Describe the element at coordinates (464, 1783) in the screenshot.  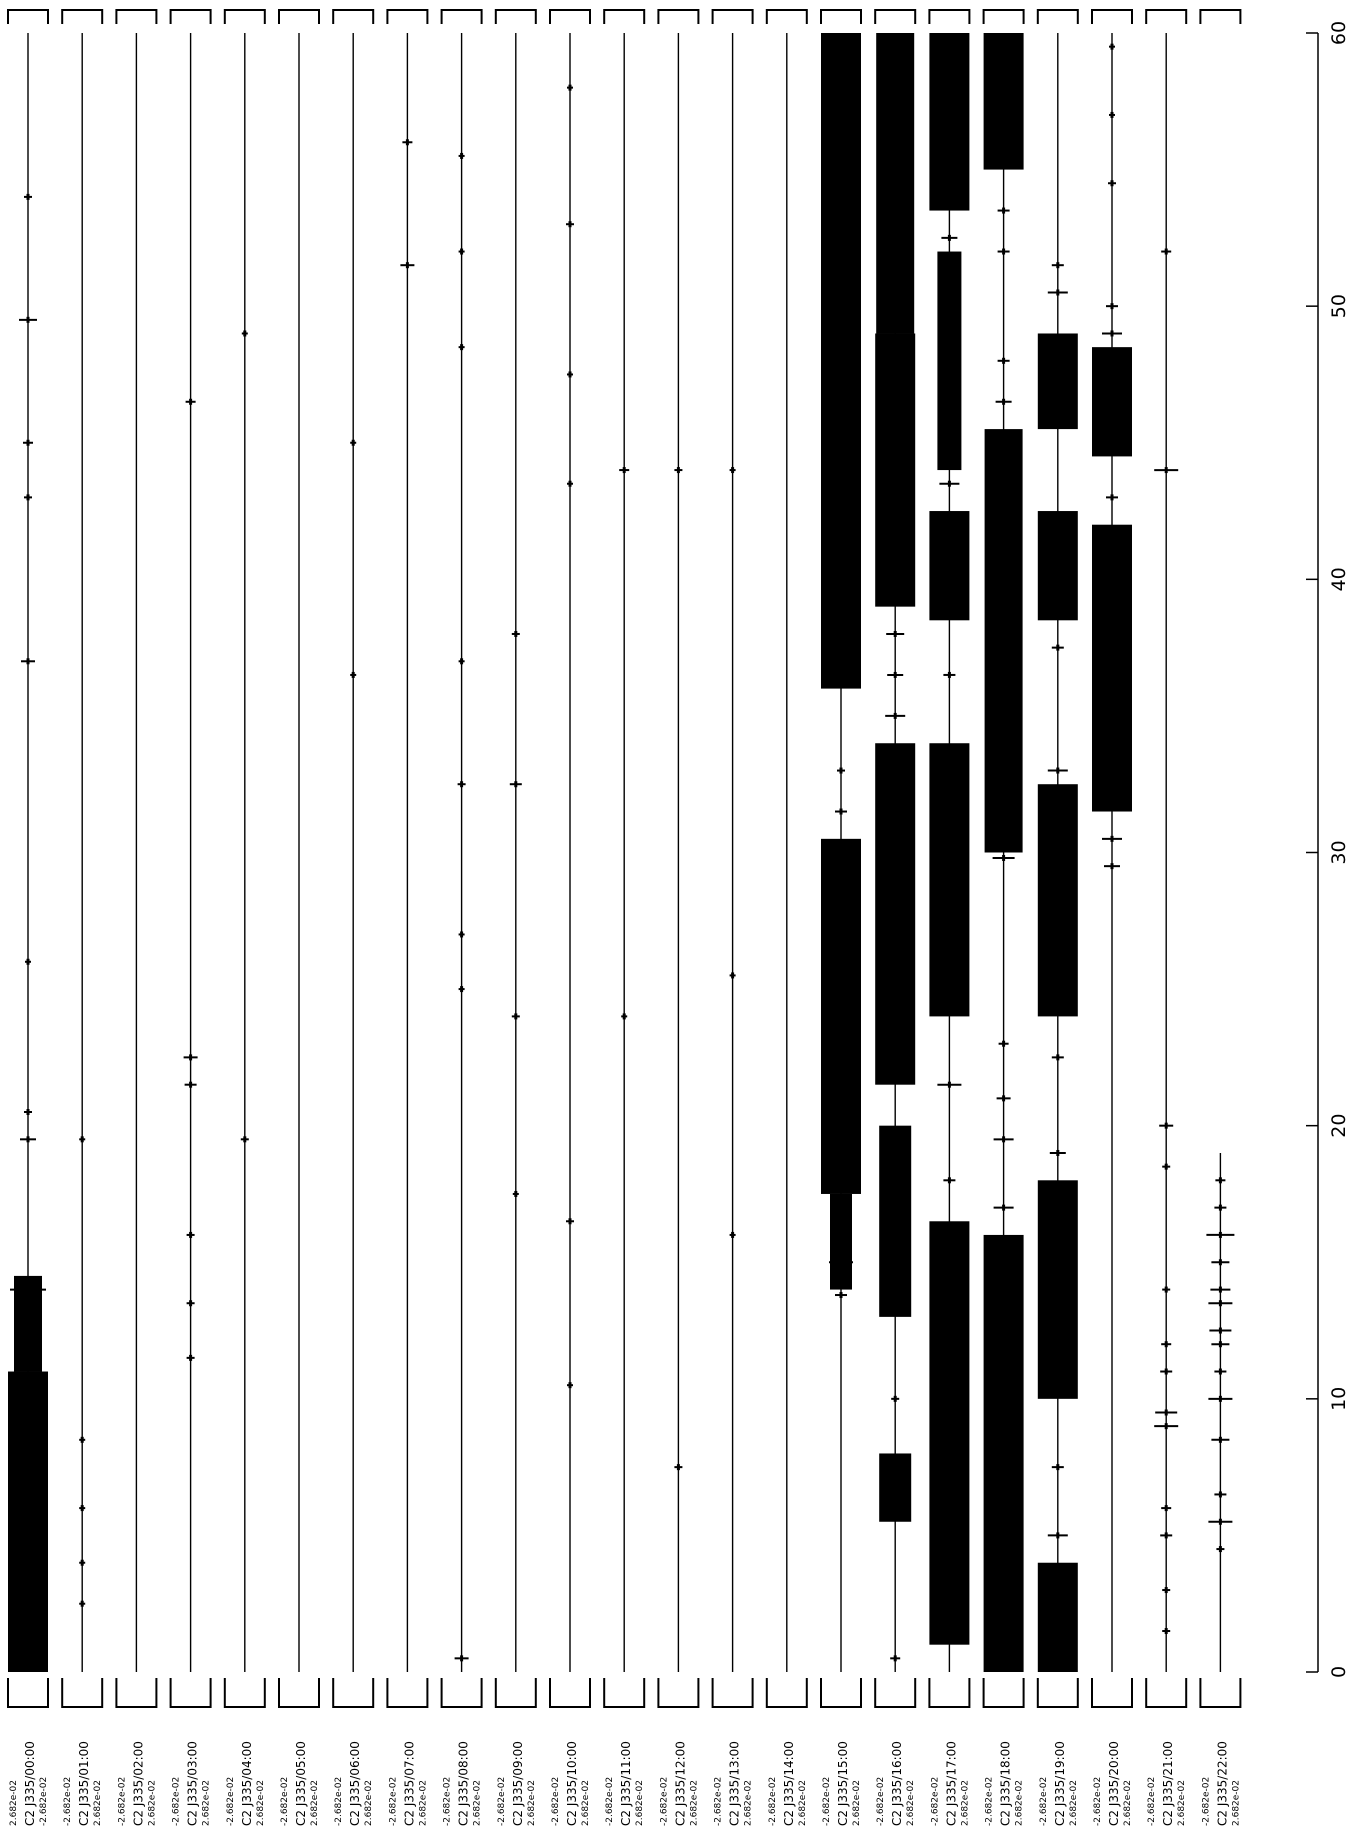
I see `trace-label: C2 J335/08:00` at that location.